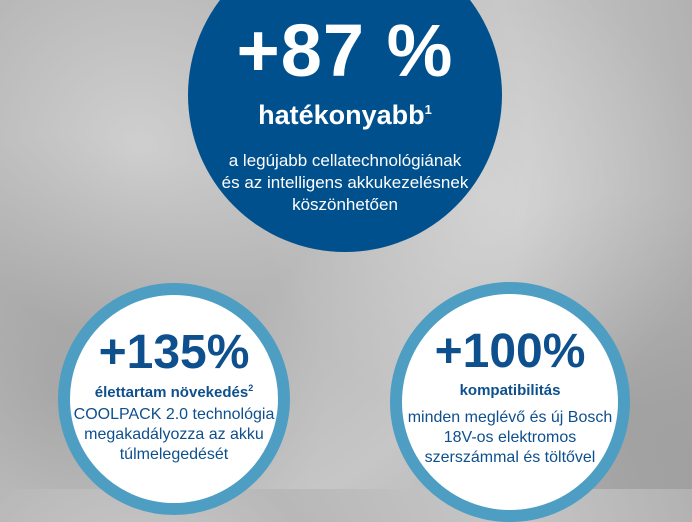 This screenshot has width=692, height=522. Describe the element at coordinates (345, 50) in the screenshot. I see `efficiency-value: +87 %` at that location.